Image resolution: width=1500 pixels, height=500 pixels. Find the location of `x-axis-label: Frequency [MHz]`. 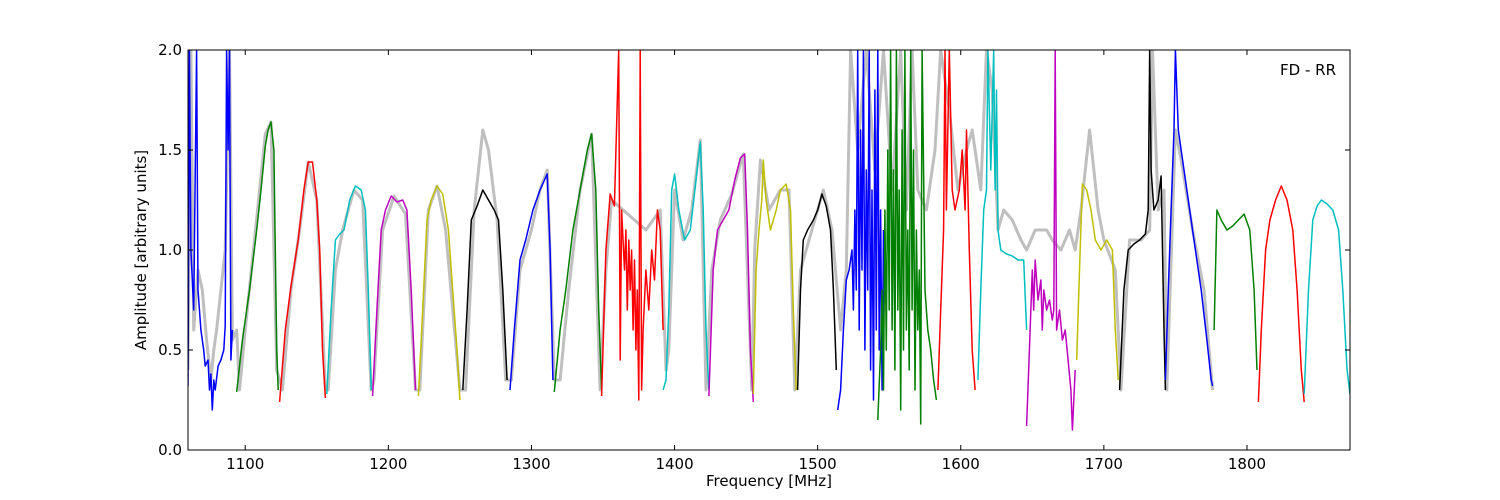

x-axis-label: Frequency [MHz] is located at coordinates (769, 481).